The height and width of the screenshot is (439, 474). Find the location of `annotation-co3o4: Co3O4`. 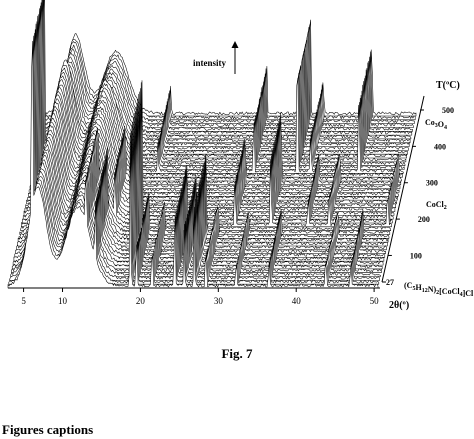

annotation-co3o4: Co3O4 is located at coordinates (436, 124).